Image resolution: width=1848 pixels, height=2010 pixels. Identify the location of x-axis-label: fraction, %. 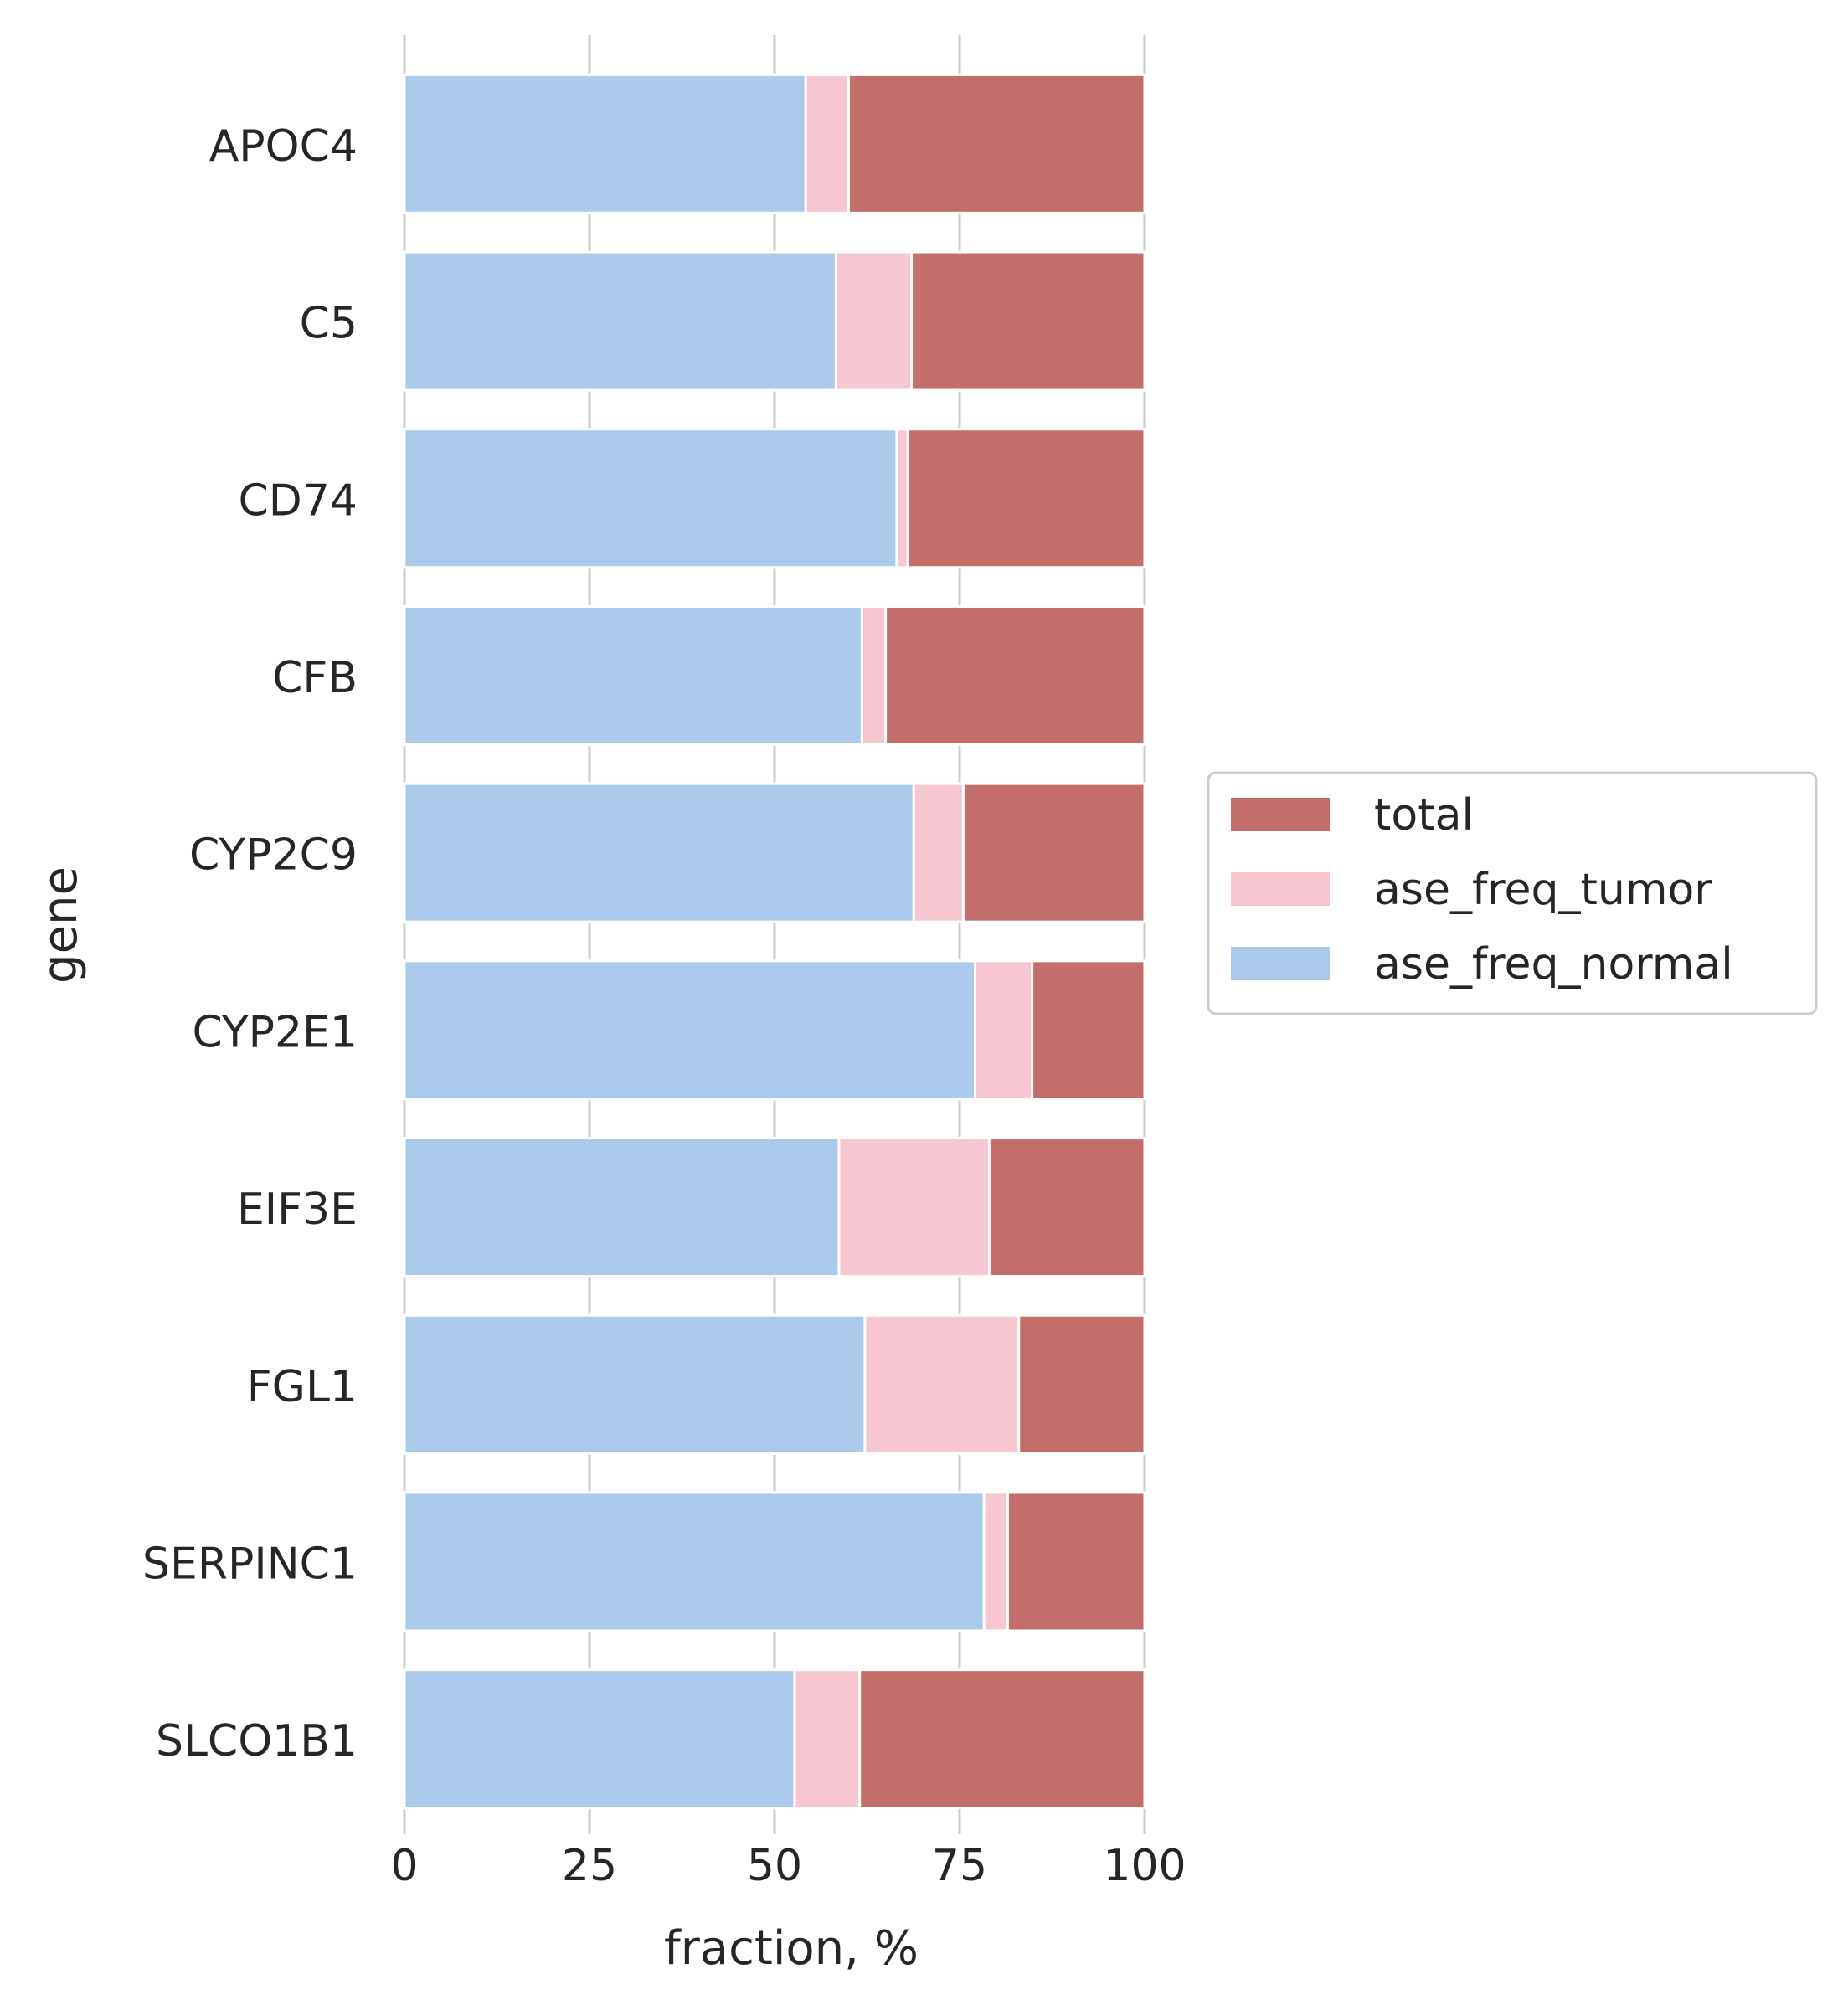
(792, 1948).